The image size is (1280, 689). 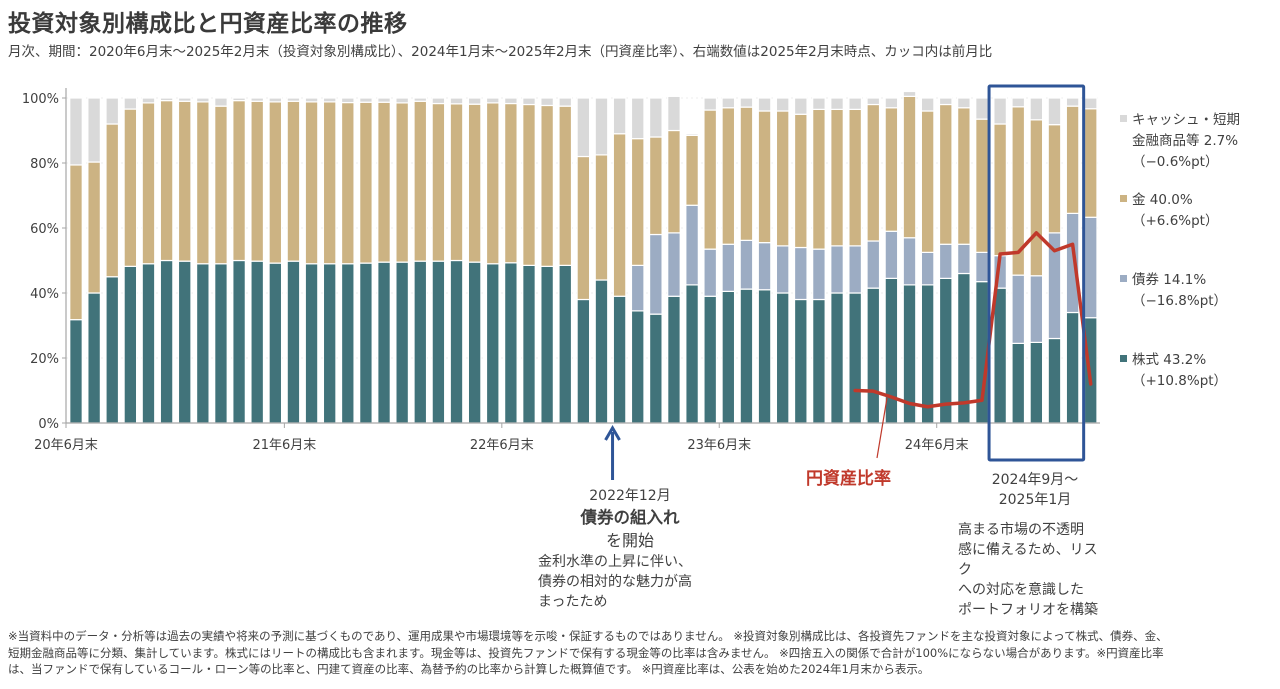 I want to click on legend-change: （−16.8%pt）, so click(x=1180, y=301).